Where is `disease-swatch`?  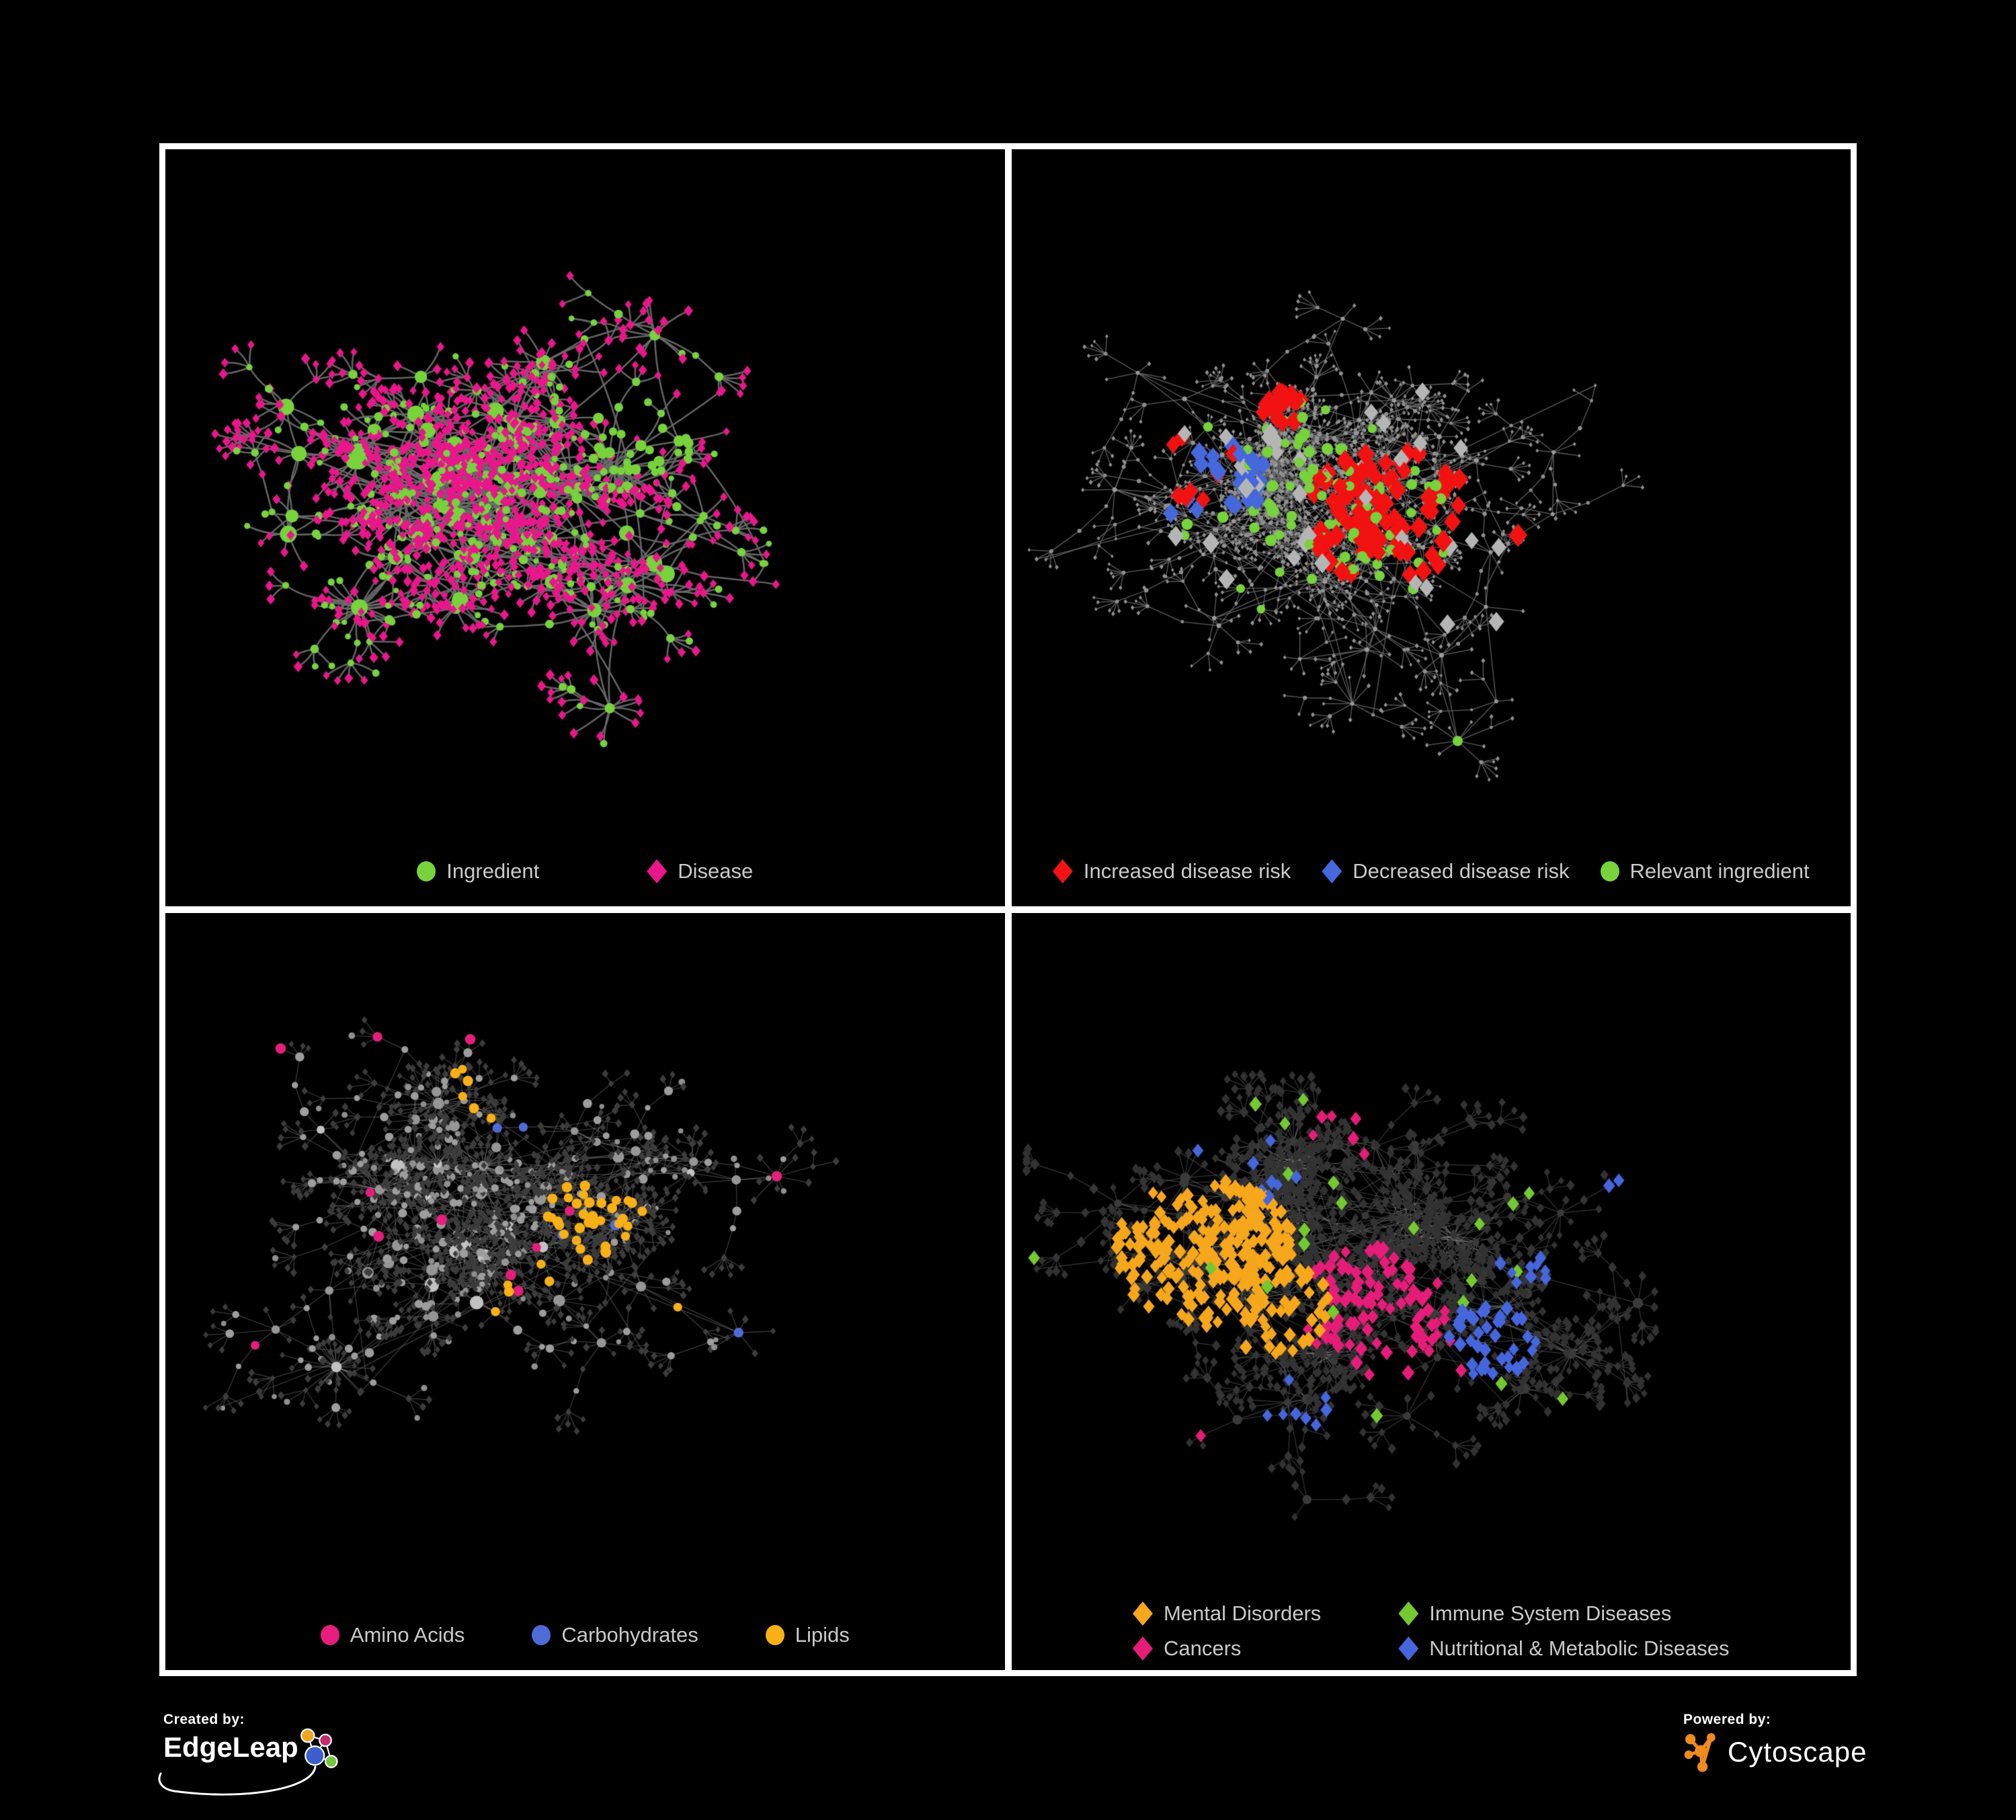 disease-swatch is located at coordinates (657, 871).